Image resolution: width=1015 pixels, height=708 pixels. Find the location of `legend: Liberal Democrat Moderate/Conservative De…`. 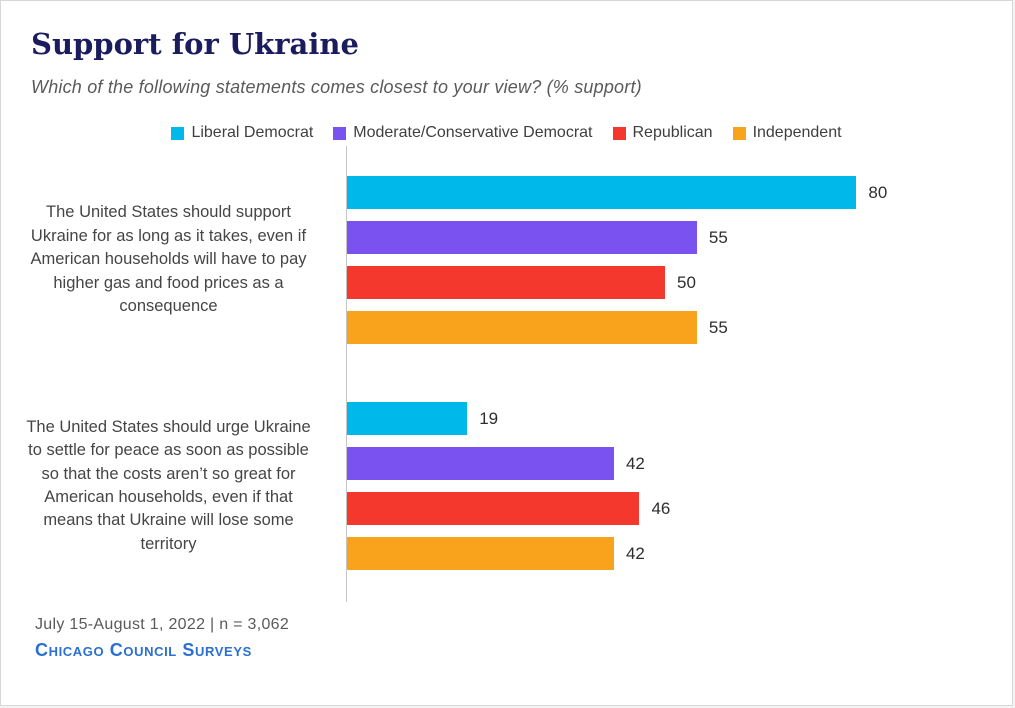

legend: Liberal Democrat Moderate/Conservative De… is located at coordinates (506, 133).